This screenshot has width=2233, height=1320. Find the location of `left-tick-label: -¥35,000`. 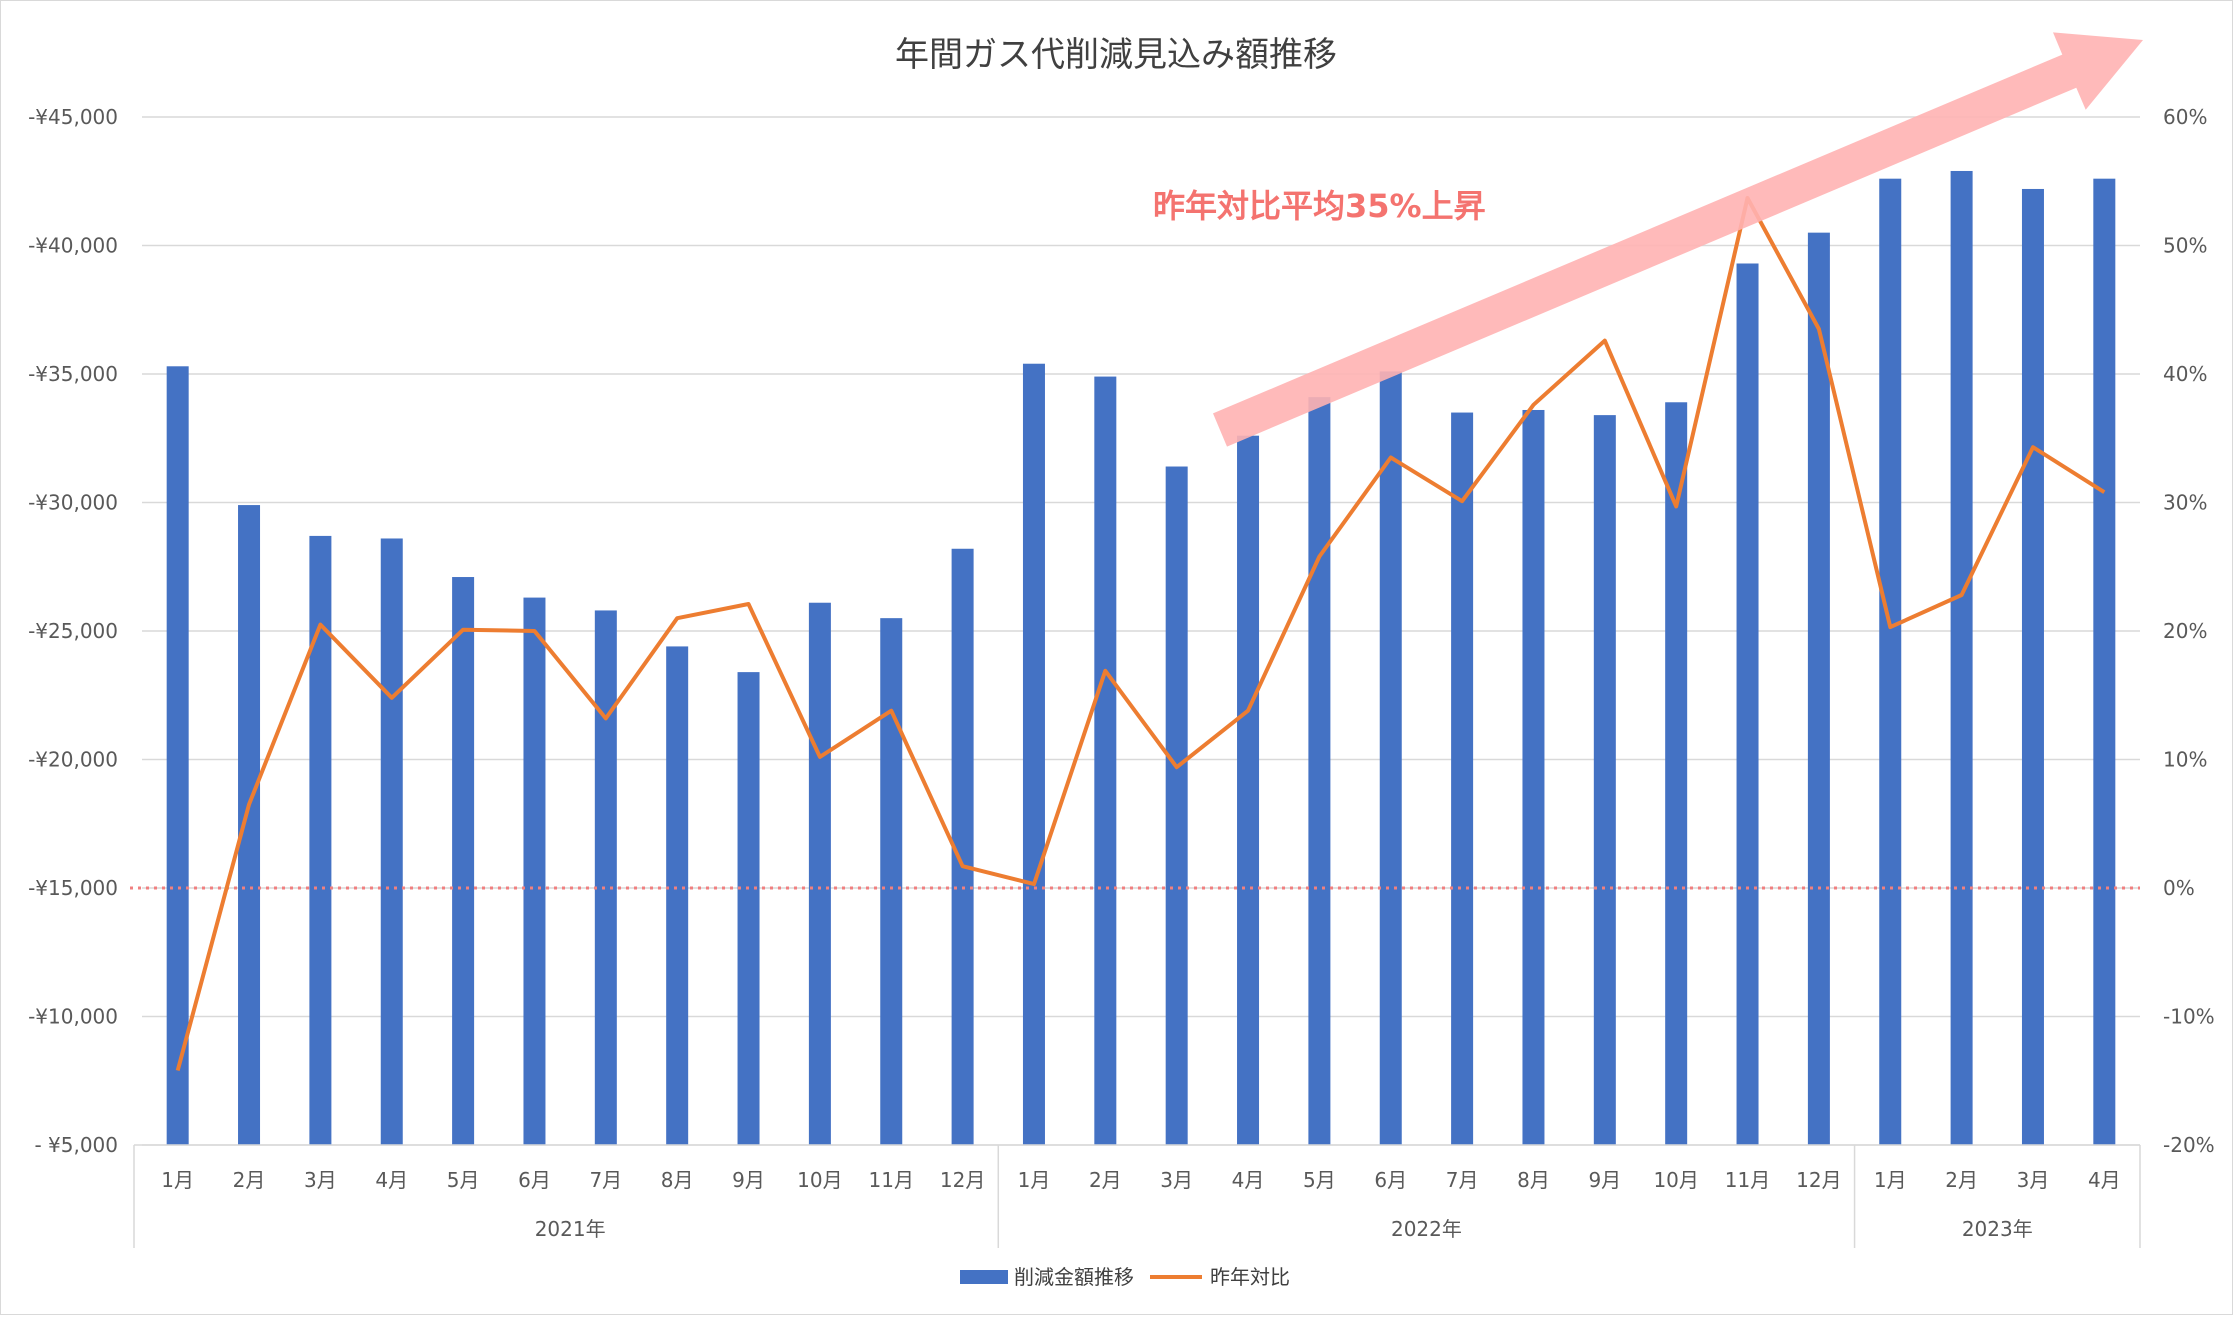

left-tick-label: -¥35,000 is located at coordinates (73, 374).